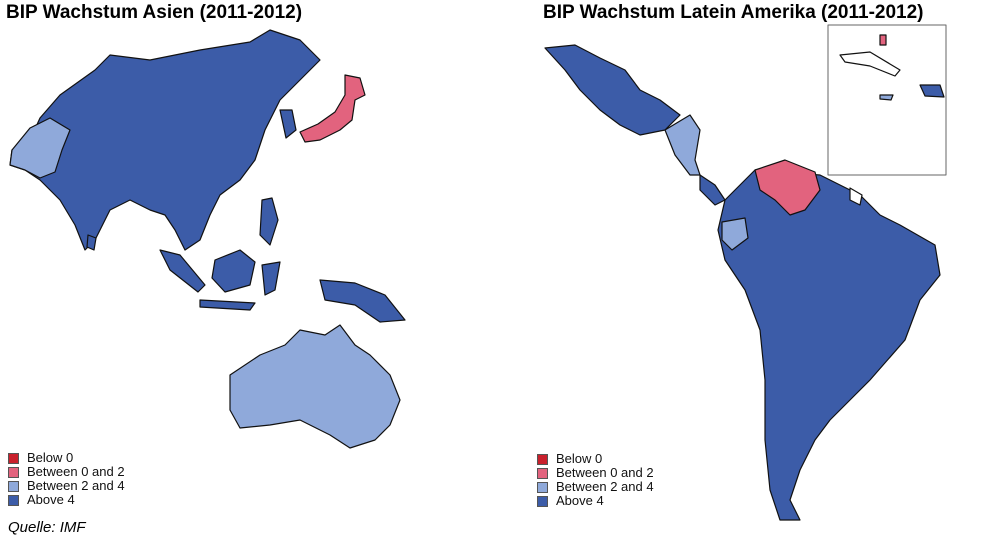 This screenshot has width=990, height=549. I want to click on venezuela, so click(787, 187).